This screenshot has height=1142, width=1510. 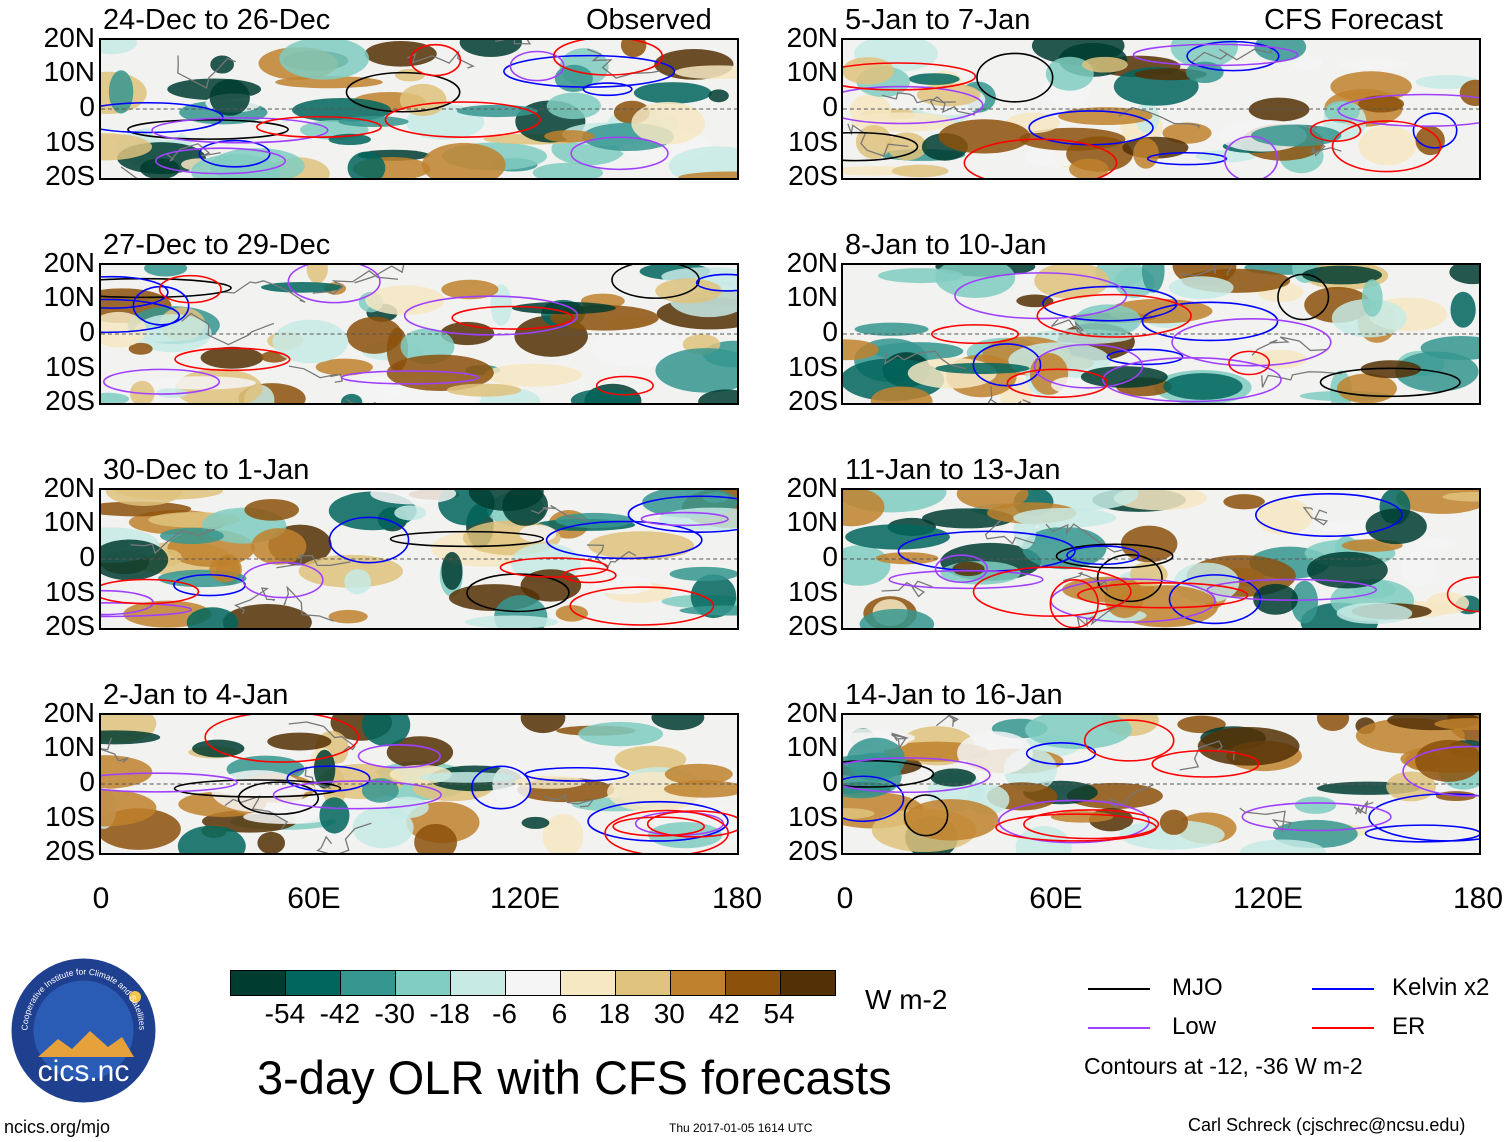 What do you see at coordinates (845, 898) in the screenshot?
I see `lon-label-right-0: 0` at bounding box center [845, 898].